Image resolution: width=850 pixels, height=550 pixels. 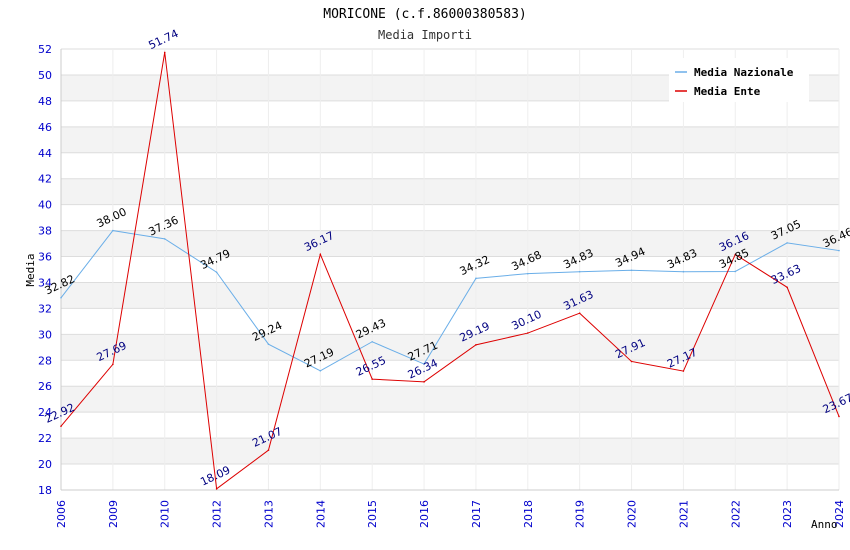 What do you see at coordinates (45, 101) in the screenshot?
I see `y-tick-label: 48` at bounding box center [45, 101].